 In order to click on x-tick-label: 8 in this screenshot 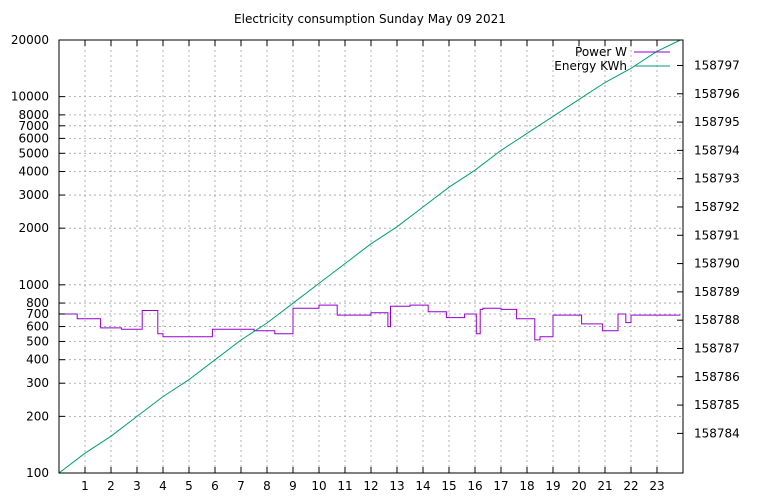, I will do `click(267, 486)`.